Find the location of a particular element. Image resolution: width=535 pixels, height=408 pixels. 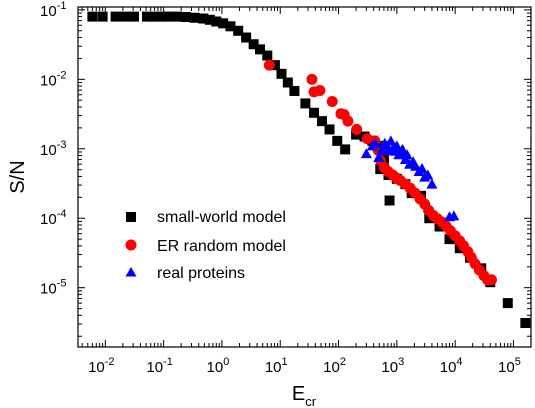

x-tick-label: 10⁴ is located at coordinates (451, 366).